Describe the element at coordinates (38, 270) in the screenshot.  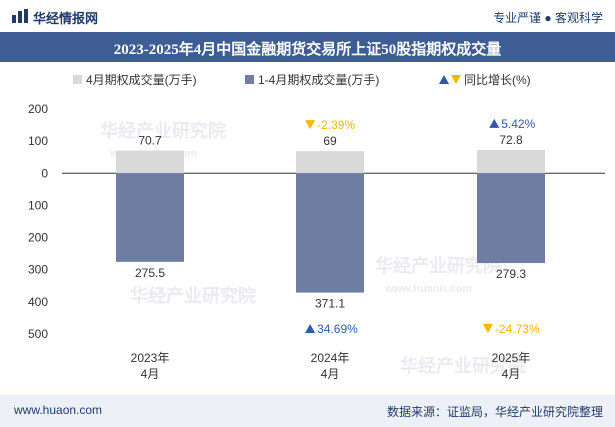
I see `y-tick-label: 300` at that location.